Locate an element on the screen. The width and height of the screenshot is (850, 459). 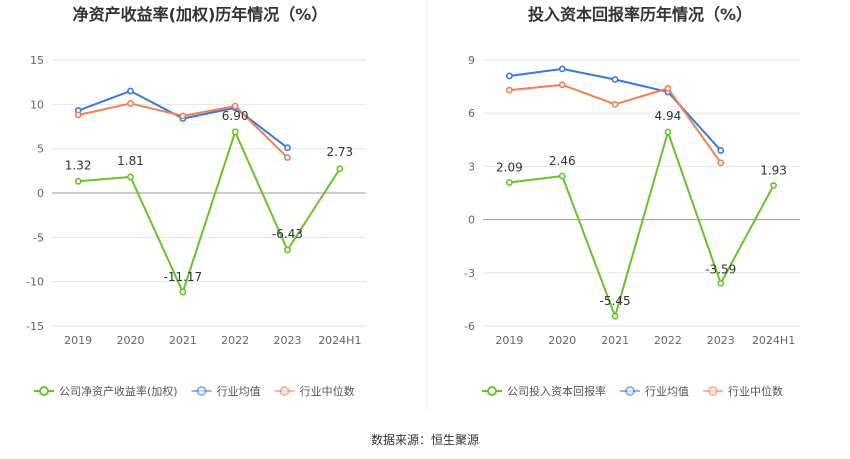
data-label: -6.43 is located at coordinates (287, 234).